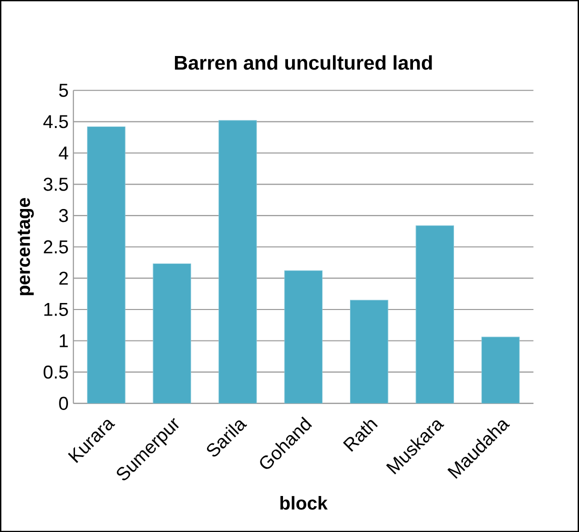 The image size is (579, 532). I want to click on y-tick-label: 2.5, so click(56, 247).